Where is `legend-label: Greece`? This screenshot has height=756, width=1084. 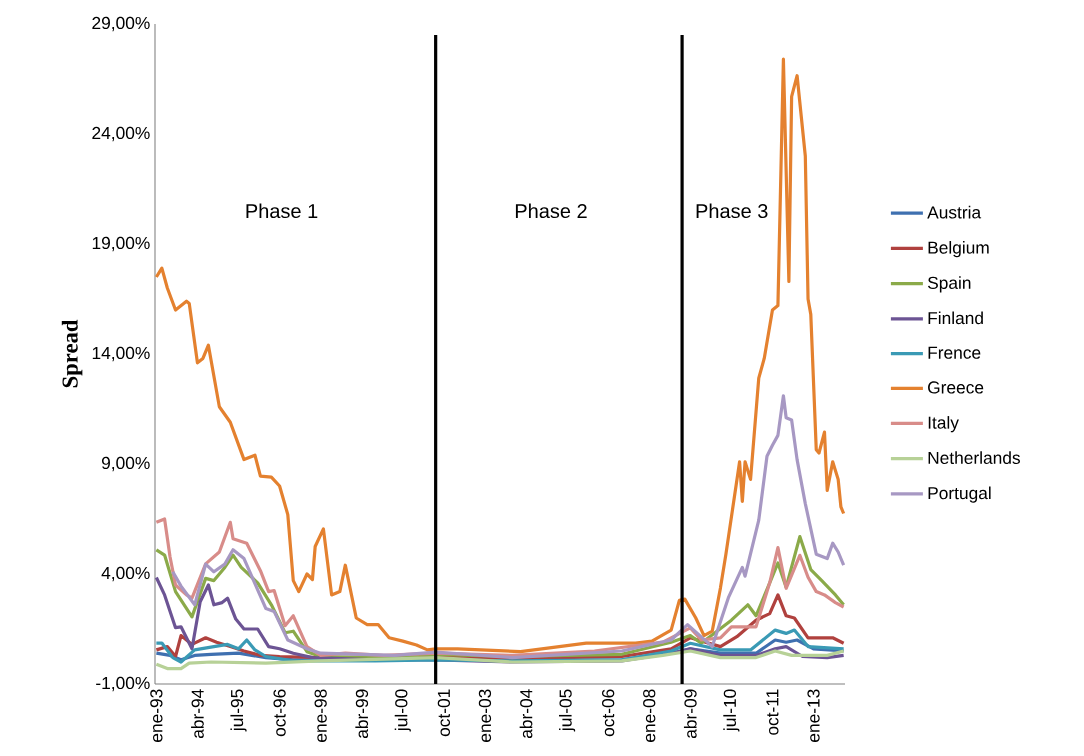
legend-label: Greece is located at coordinates (956, 387).